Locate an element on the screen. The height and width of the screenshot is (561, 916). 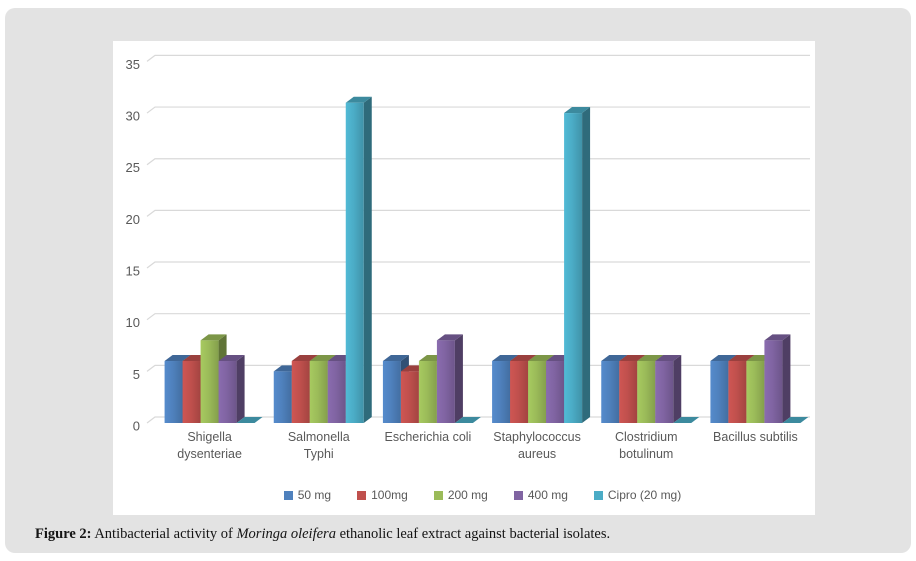
category-label: Shigella dysenteriae is located at coordinates (209, 445).